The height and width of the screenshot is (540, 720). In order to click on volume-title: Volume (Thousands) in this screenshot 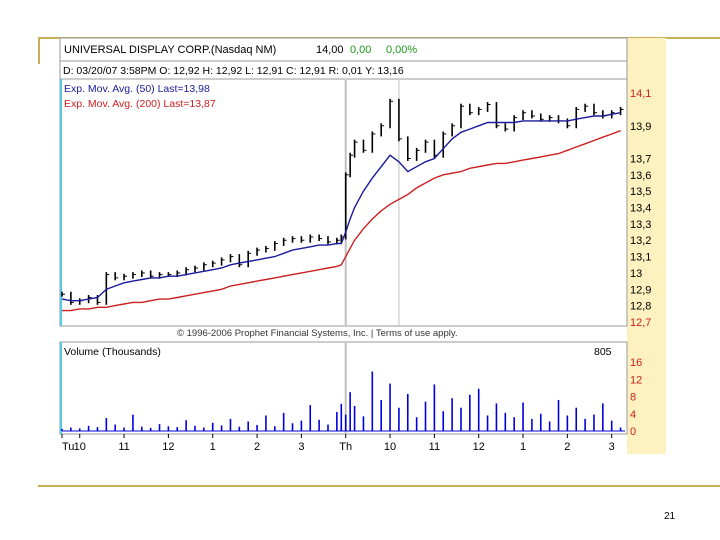, I will do `click(112, 352)`.